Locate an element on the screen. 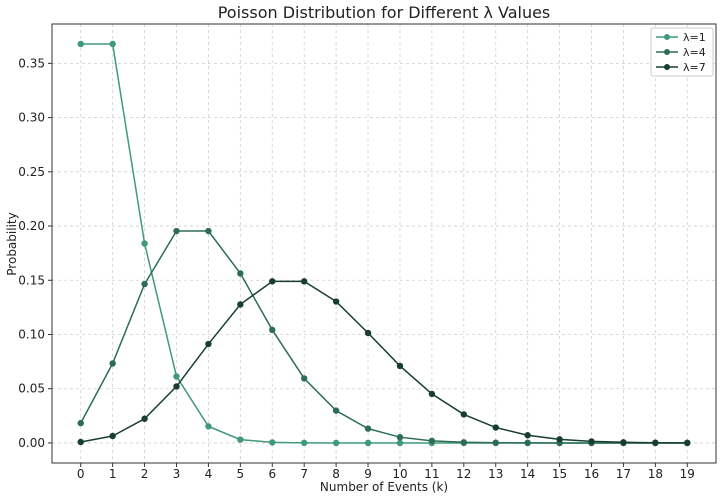 The width and height of the screenshot is (720, 497). legend-box is located at coordinates (682, 52).